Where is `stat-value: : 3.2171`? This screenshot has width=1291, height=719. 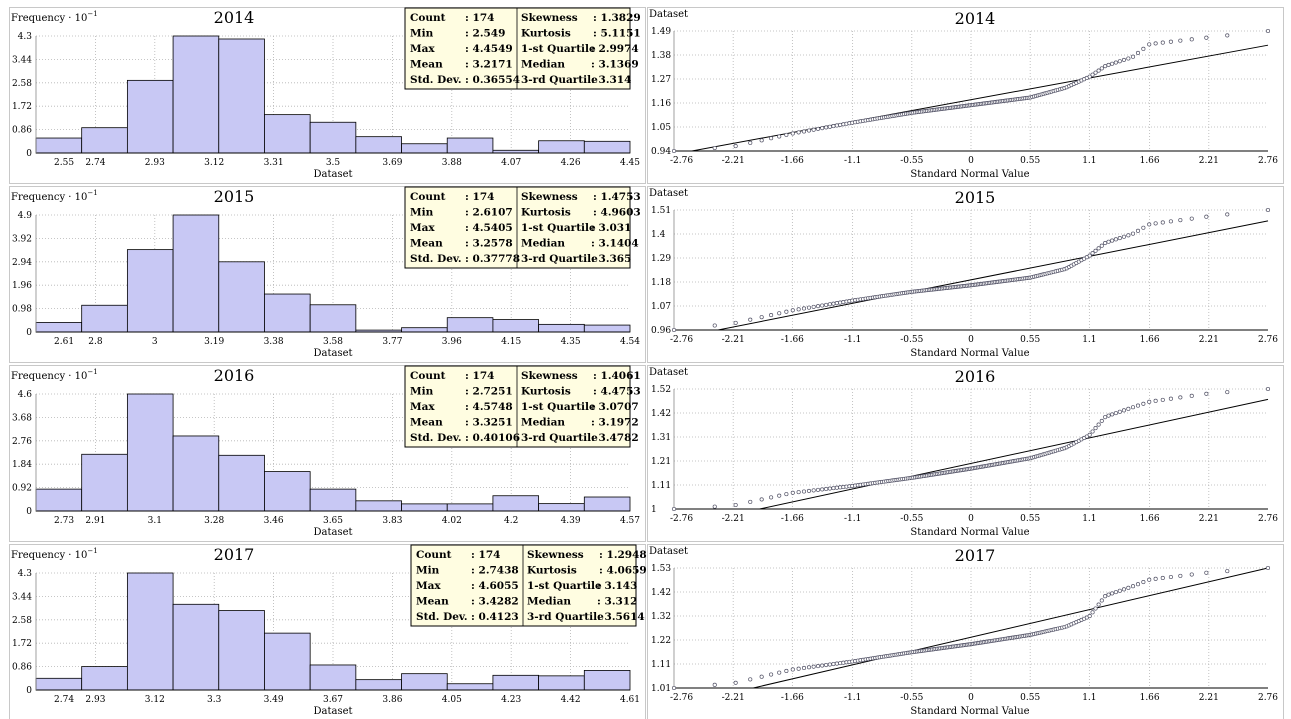
stat-value: : 3.2171 is located at coordinates (489, 65).